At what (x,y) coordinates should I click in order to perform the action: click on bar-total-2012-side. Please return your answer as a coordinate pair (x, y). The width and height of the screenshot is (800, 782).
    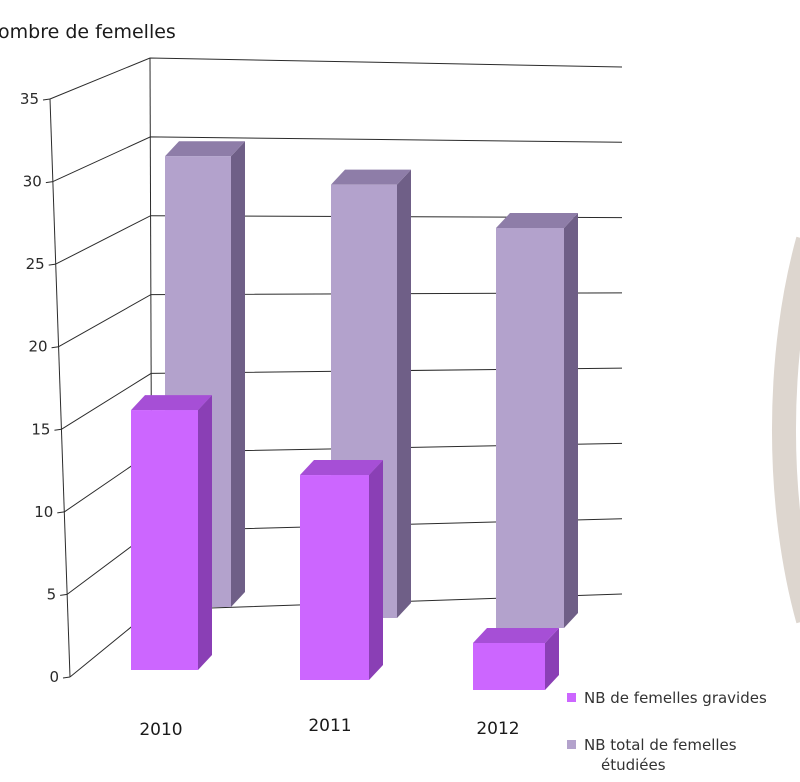
    Looking at the image, I should click on (571, 420).